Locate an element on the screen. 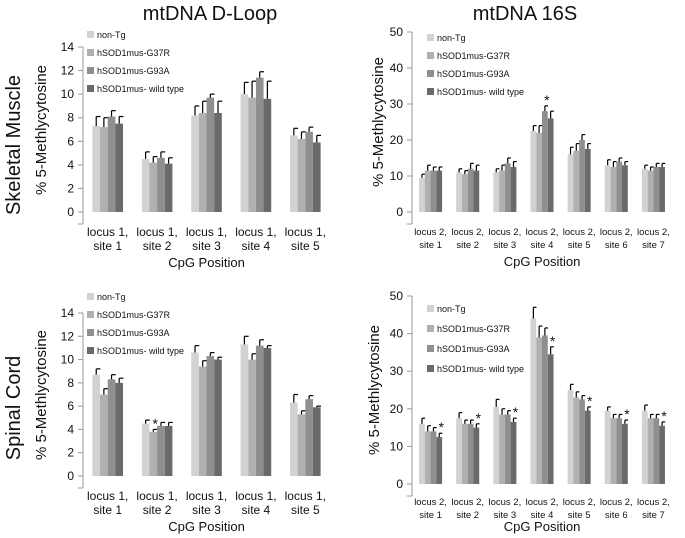  bar-sc-16s-s3-c6 is located at coordinates (662, 454).